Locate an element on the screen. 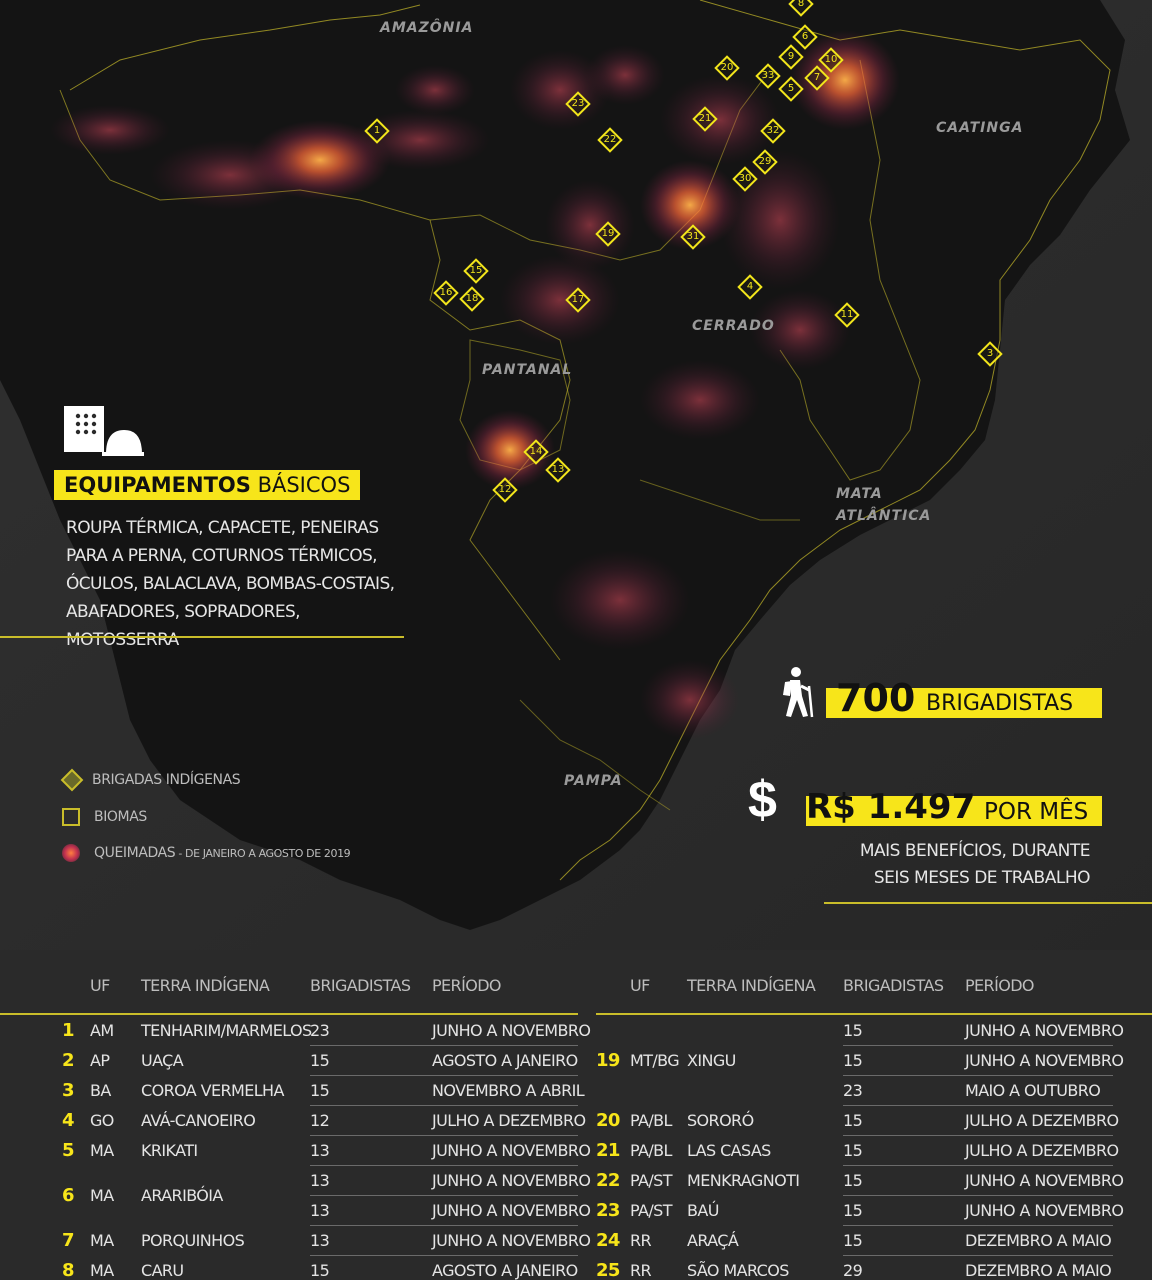 Image resolution: width=1152 pixels, height=1280 pixels. salary-stat: R$ 1.497 POR MÊS is located at coordinates (954, 807).